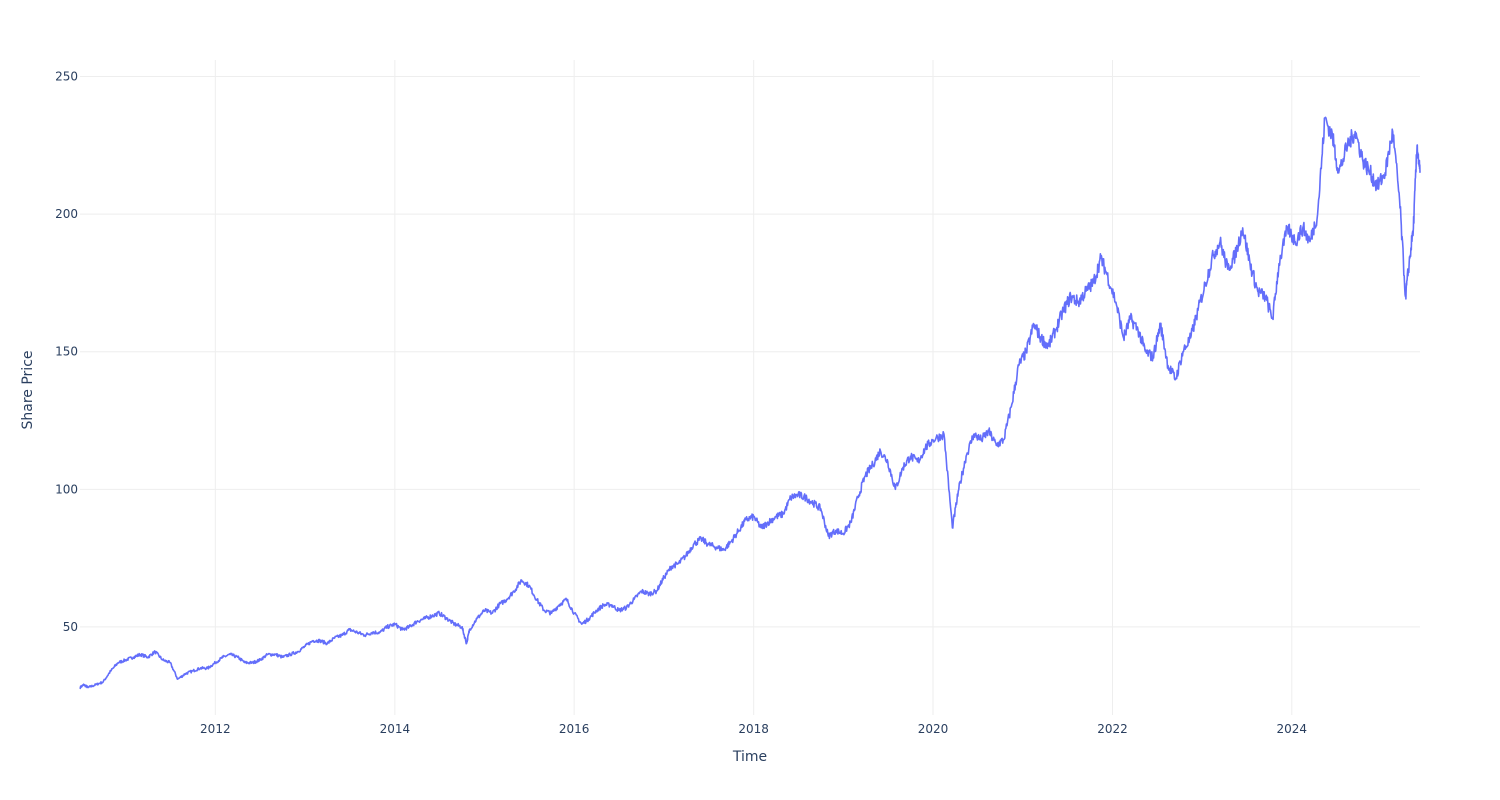  What do you see at coordinates (28, 389) in the screenshot?
I see `y-axis-title: Share Price` at bounding box center [28, 389].